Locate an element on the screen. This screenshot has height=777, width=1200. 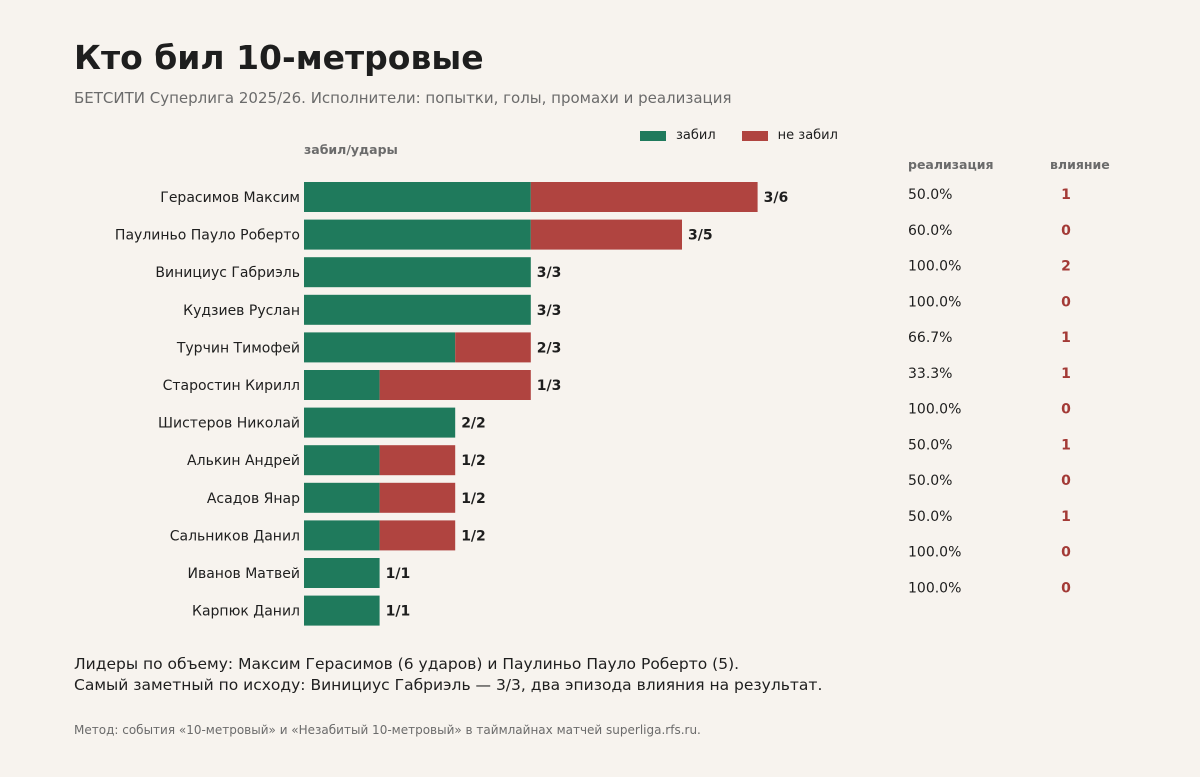
legend-label-missed: не забил is located at coordinates (807, 135).